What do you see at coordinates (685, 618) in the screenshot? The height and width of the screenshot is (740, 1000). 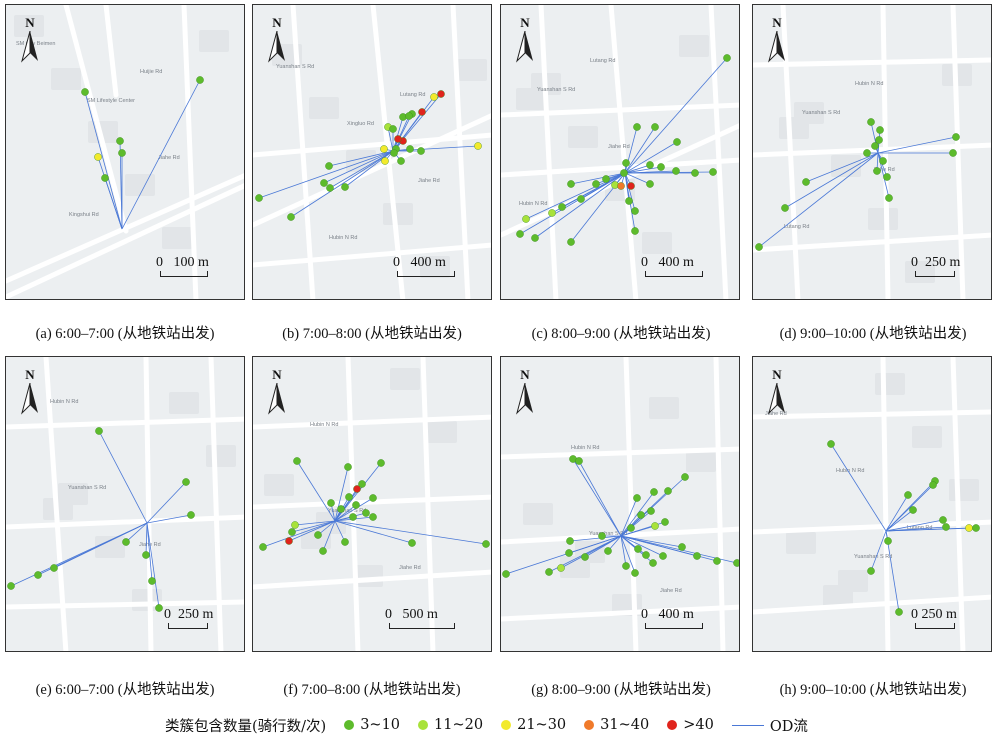 I see `scale-bar: 0 400 m` at bounding box center [685, 618].